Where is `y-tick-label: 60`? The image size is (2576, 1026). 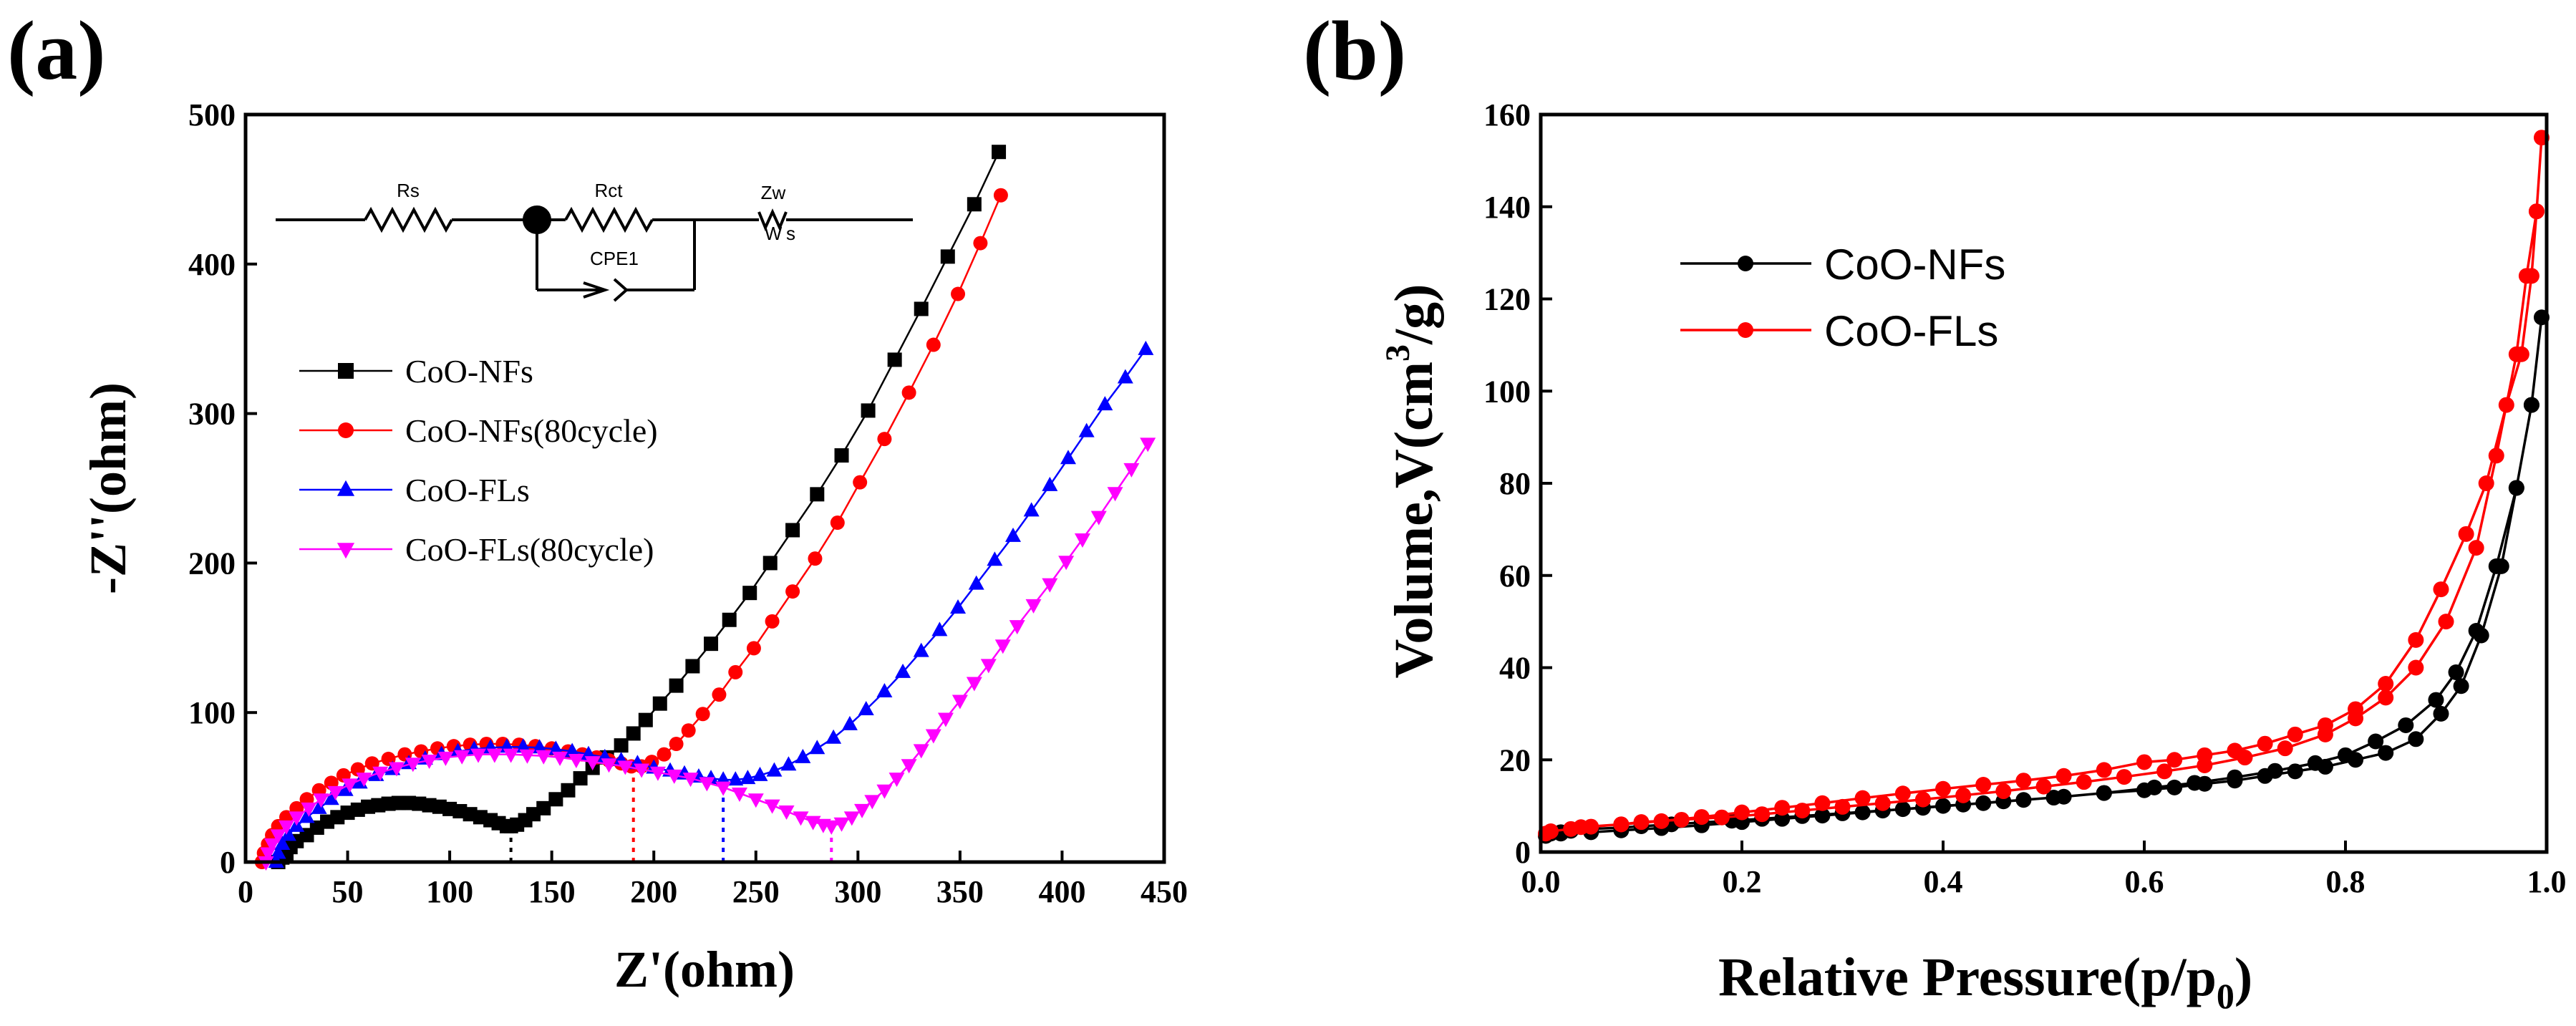
y-tick-label: 60 is located at coordinates (1515, 576).